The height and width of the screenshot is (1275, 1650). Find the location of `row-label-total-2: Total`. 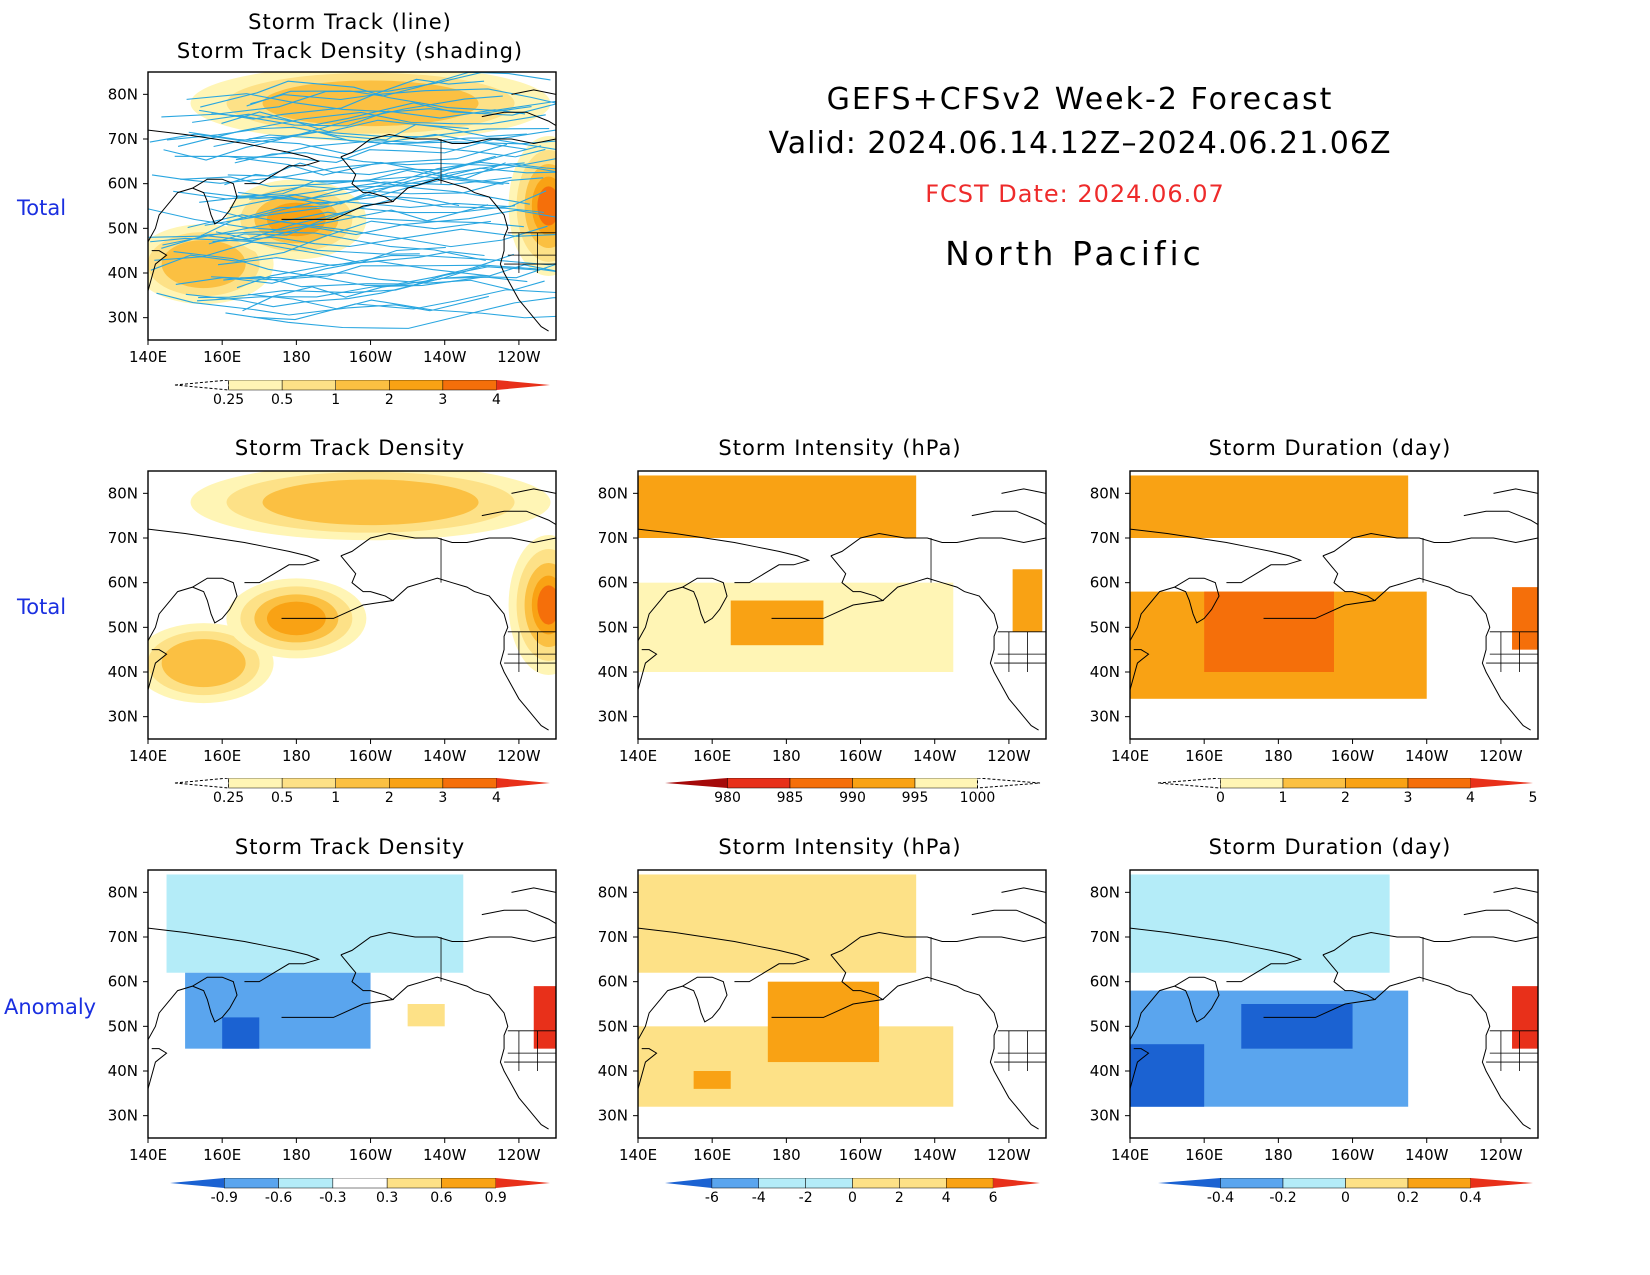

row-label-total-2: Total is located at coordinates (42, 607).